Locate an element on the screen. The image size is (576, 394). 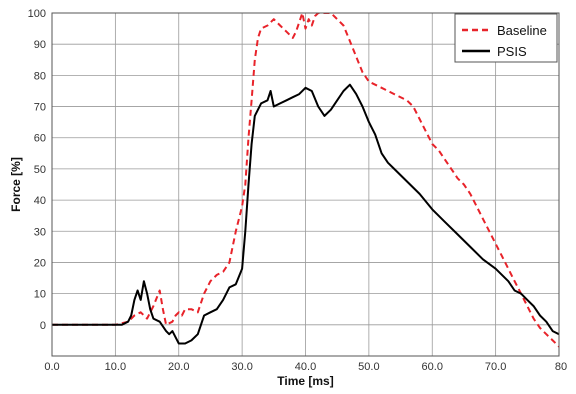
x-tick-label: 20.0 is located at coordinates (178, 367).